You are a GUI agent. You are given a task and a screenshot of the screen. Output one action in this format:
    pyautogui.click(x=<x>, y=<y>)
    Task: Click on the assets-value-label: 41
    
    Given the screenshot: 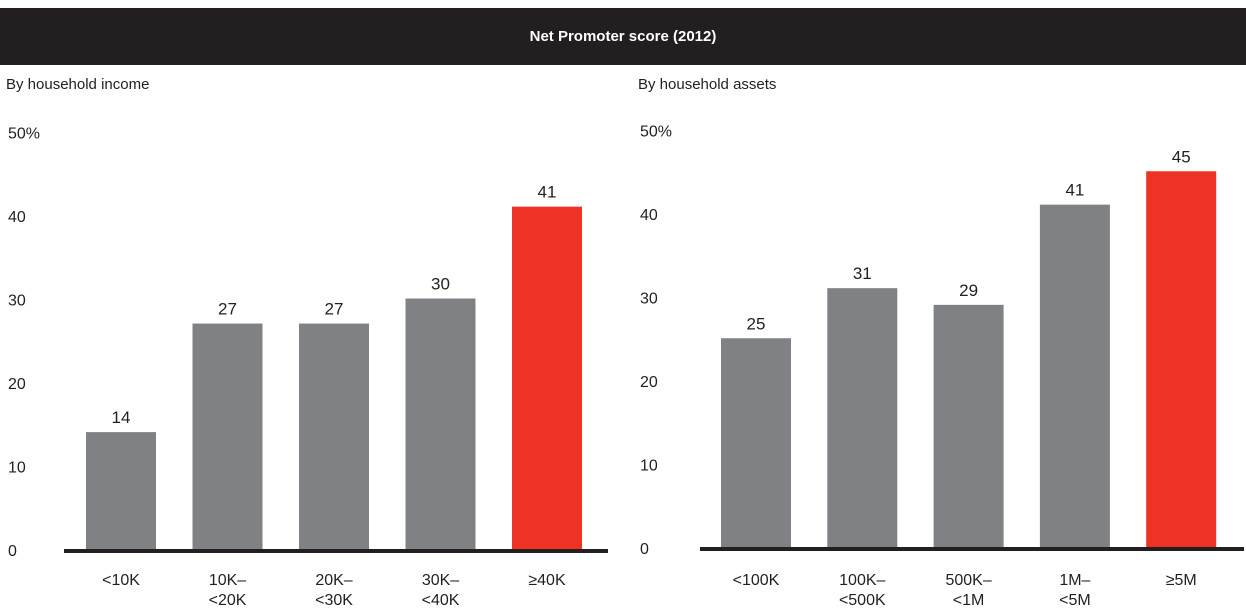 What is the action you would take?
    pyautogui.click(x=1074, y=190)
    